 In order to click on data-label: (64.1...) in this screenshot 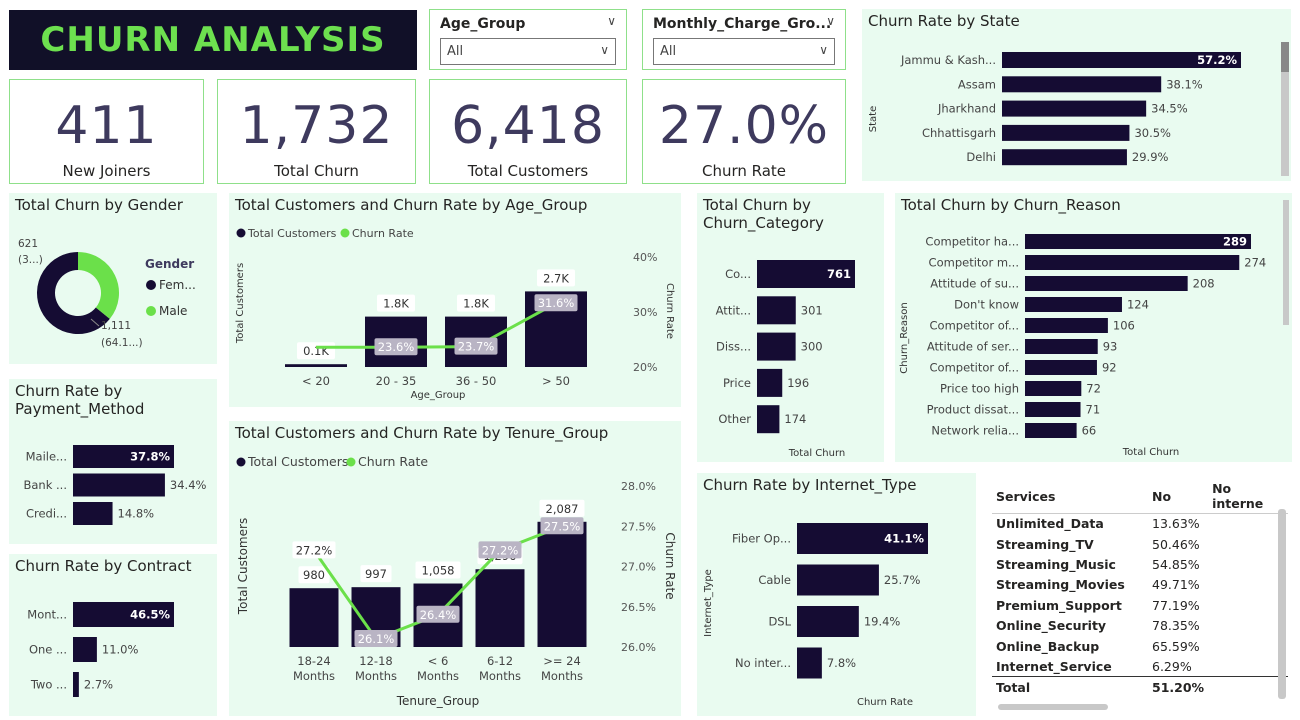, I will do `click(122, 343)`.